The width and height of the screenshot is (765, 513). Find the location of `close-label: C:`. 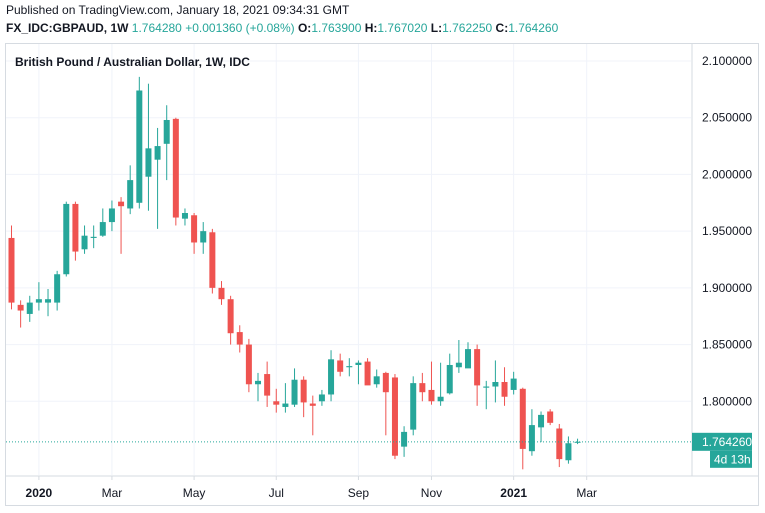

close-label: C: is located at coordinates (502, 28).